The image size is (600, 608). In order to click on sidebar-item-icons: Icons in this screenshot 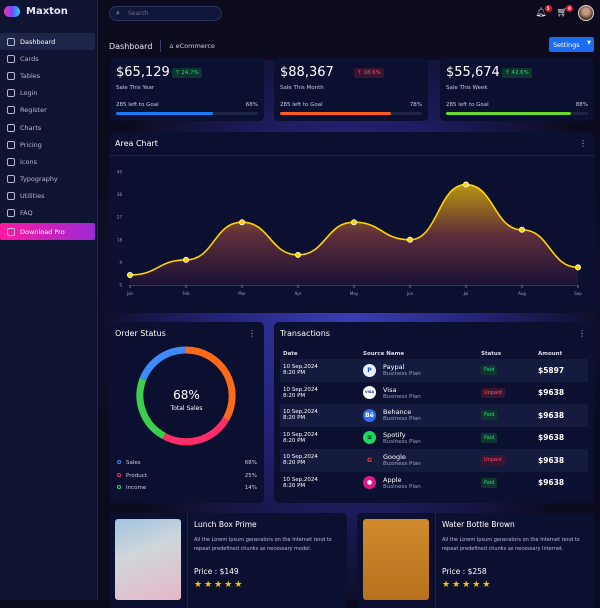, I will do `click(47, 161)`.